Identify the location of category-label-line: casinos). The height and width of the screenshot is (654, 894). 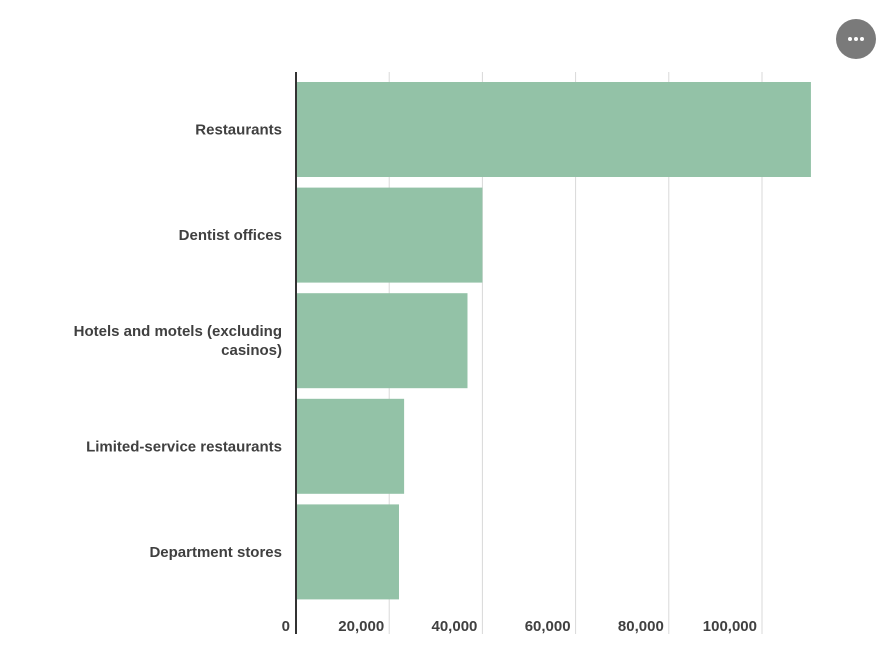
(251, 350).